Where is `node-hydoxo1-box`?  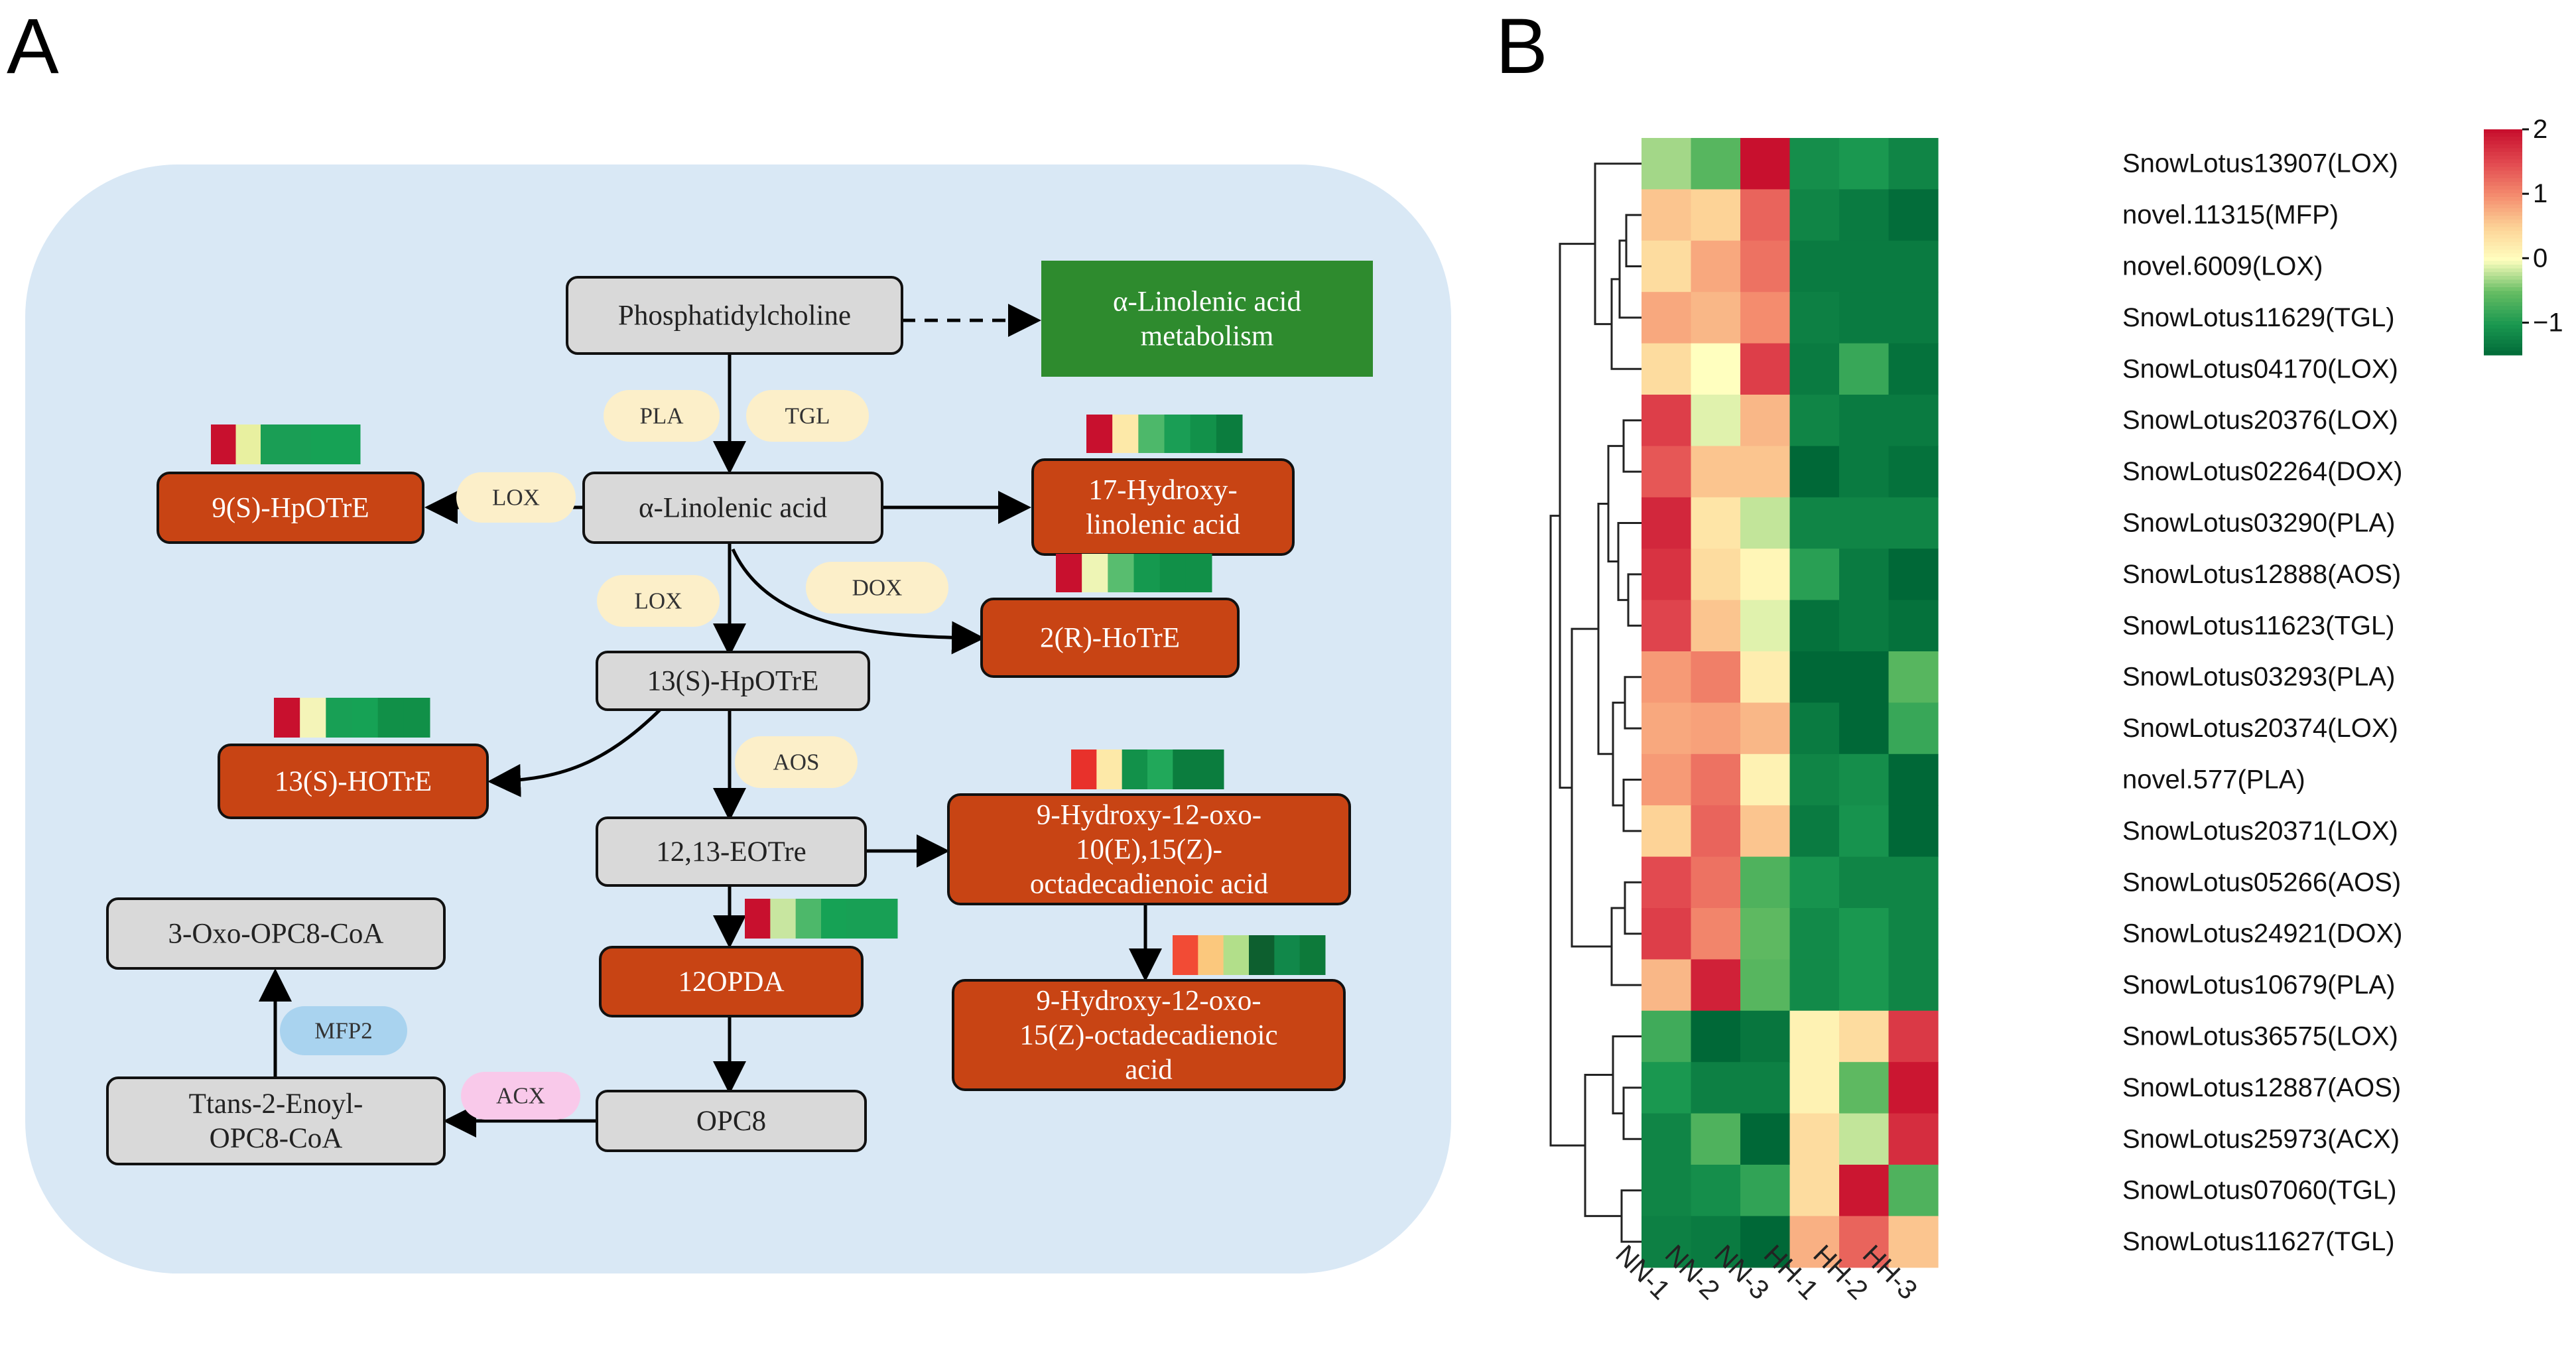
node-hydoxo1-box is located at coordinates (1149, 849).